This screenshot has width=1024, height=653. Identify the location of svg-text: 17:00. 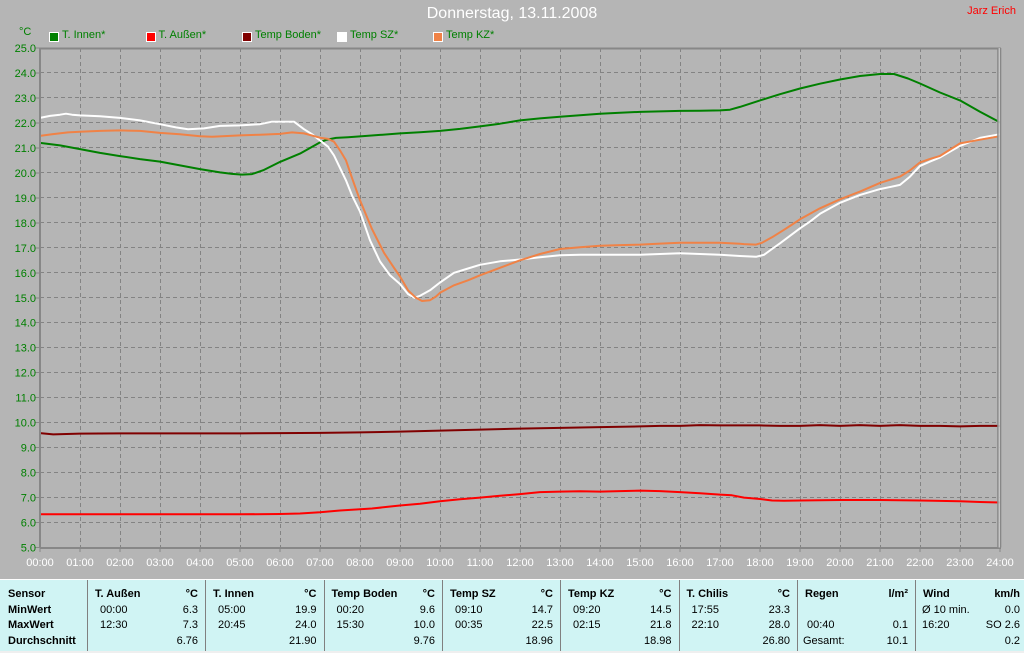
(720, 563).